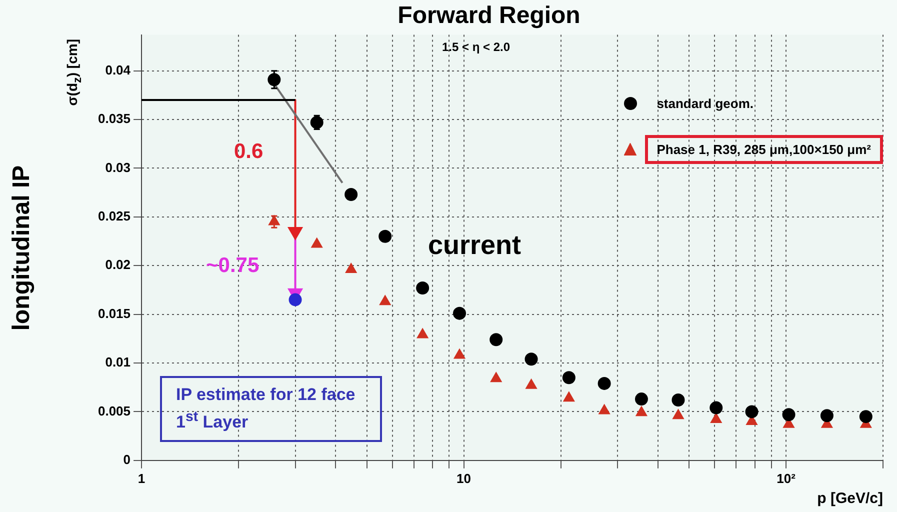  I want to click on y-tick-label: 0.01, so click(118, 362).